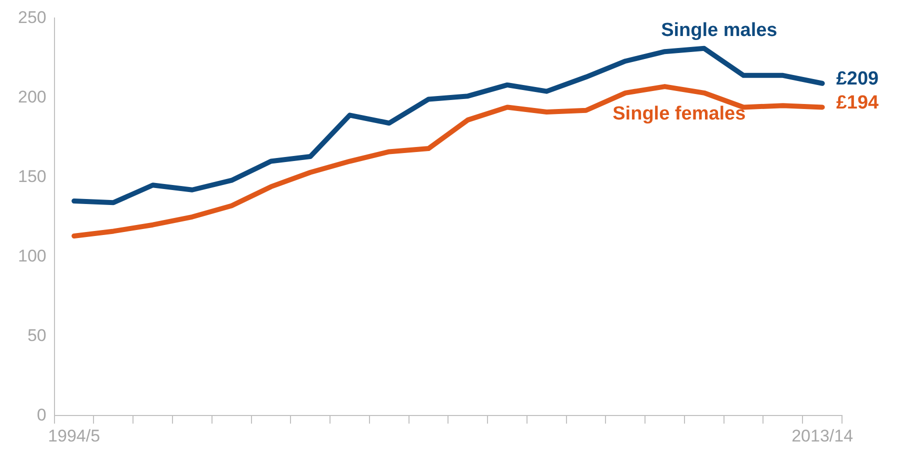  I want to click on y-tick-label: 100, so click(32, 256).